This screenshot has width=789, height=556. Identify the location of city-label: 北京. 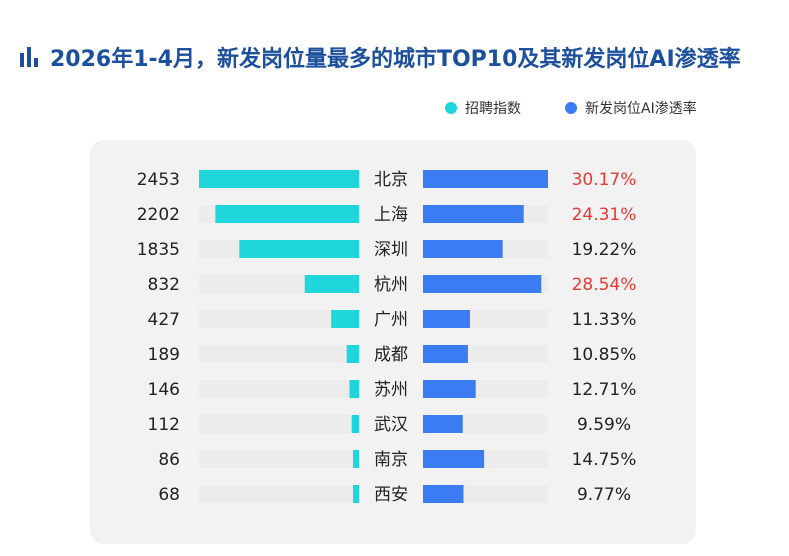
(391, 180).